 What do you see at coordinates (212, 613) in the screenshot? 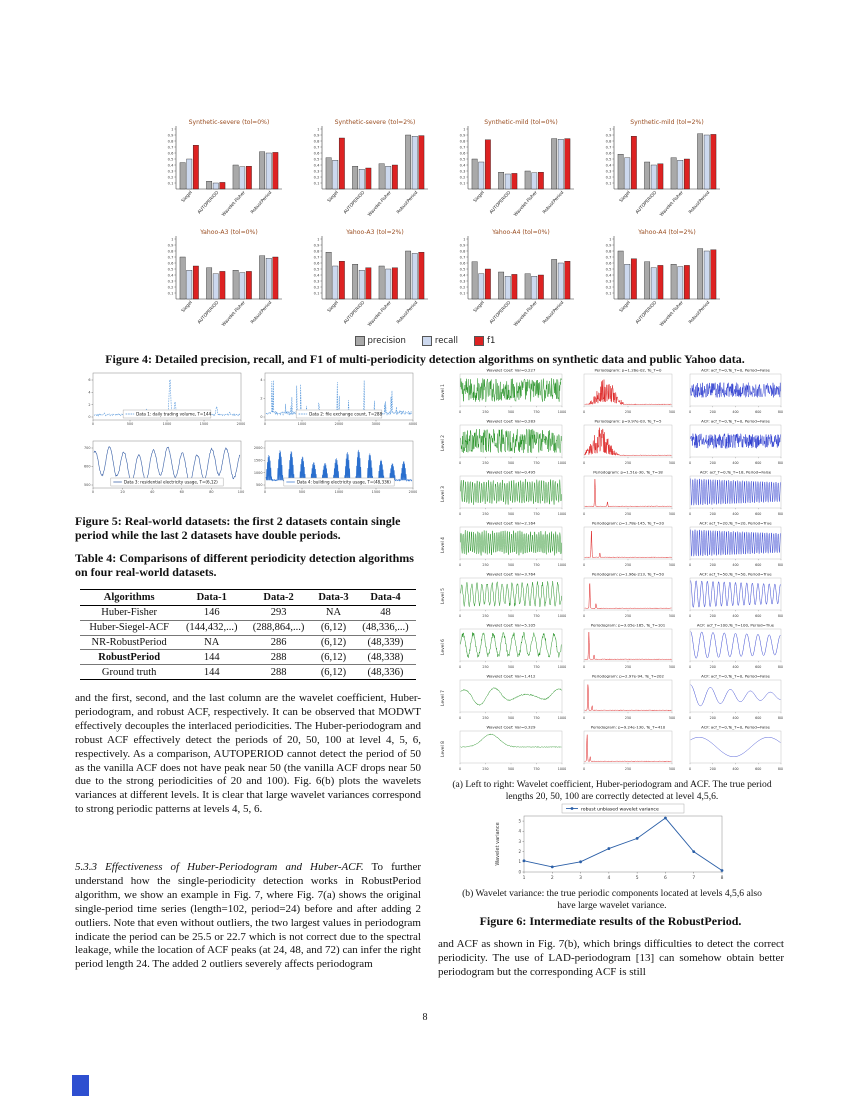
I see `table-cell: 146` at bounding box center [212, 613].